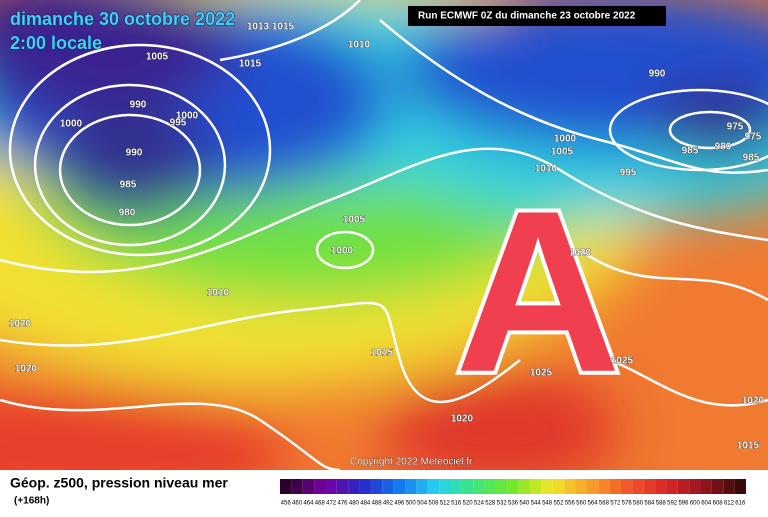 The width and height of the screenshot is (768, 517). What do you see at coordinates (740, 504) in the screenshot?
I see `scale-label: 616` at bounding box center [740, 504].